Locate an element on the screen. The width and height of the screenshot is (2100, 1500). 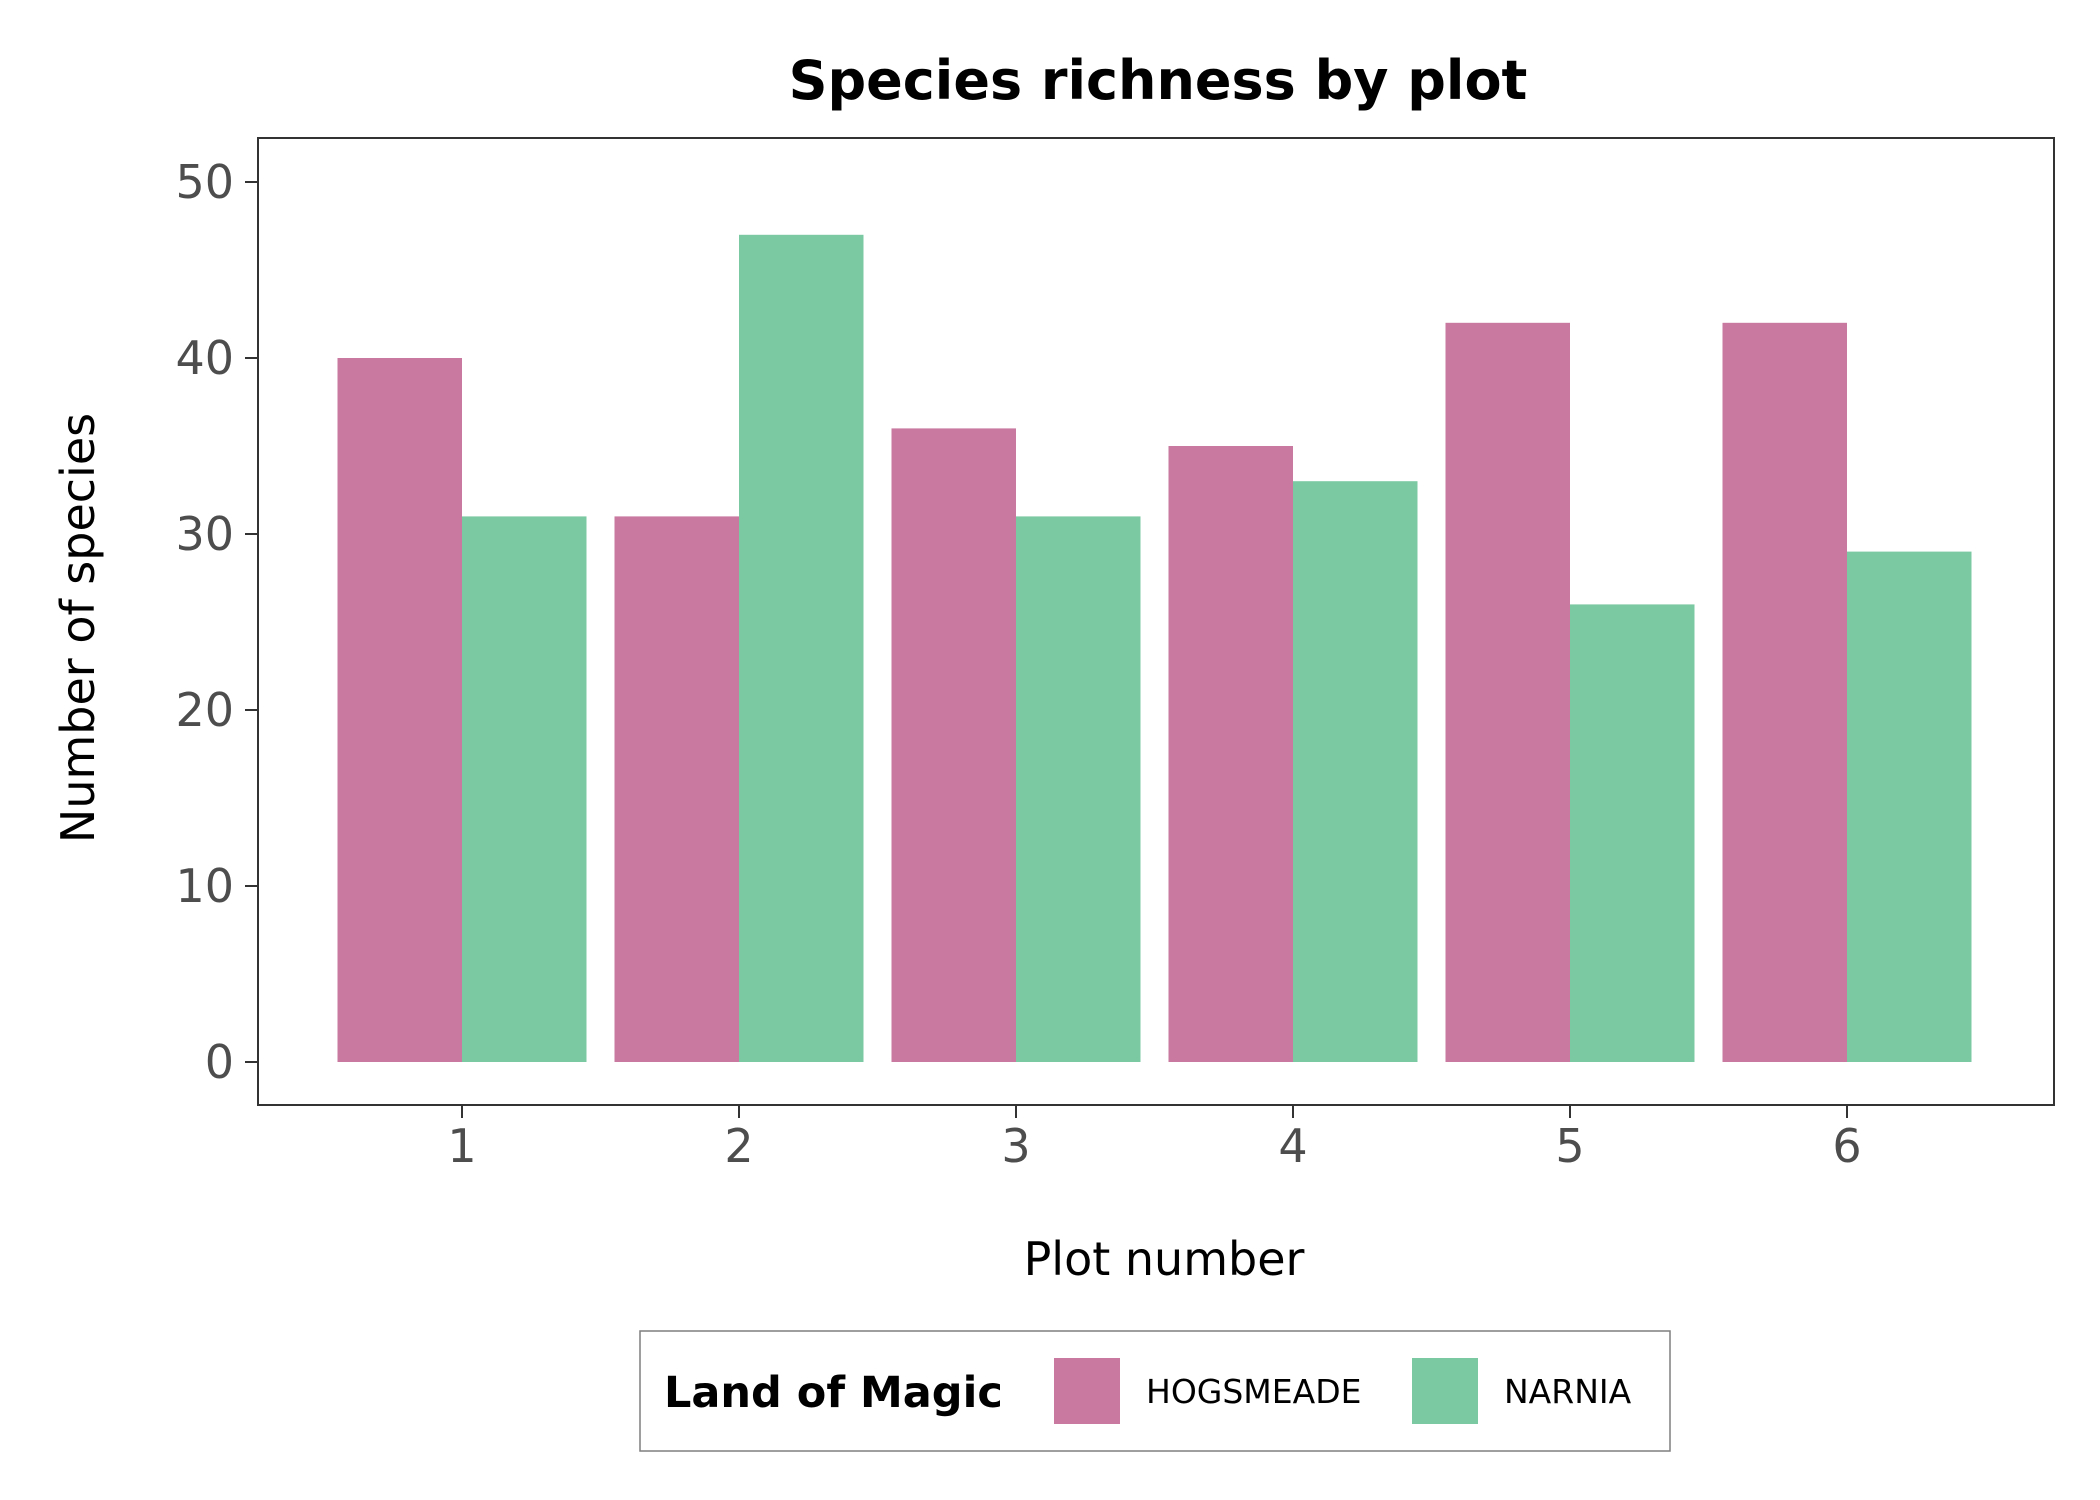
x-tick-label: 2 is located at coordinates (738, 1146).